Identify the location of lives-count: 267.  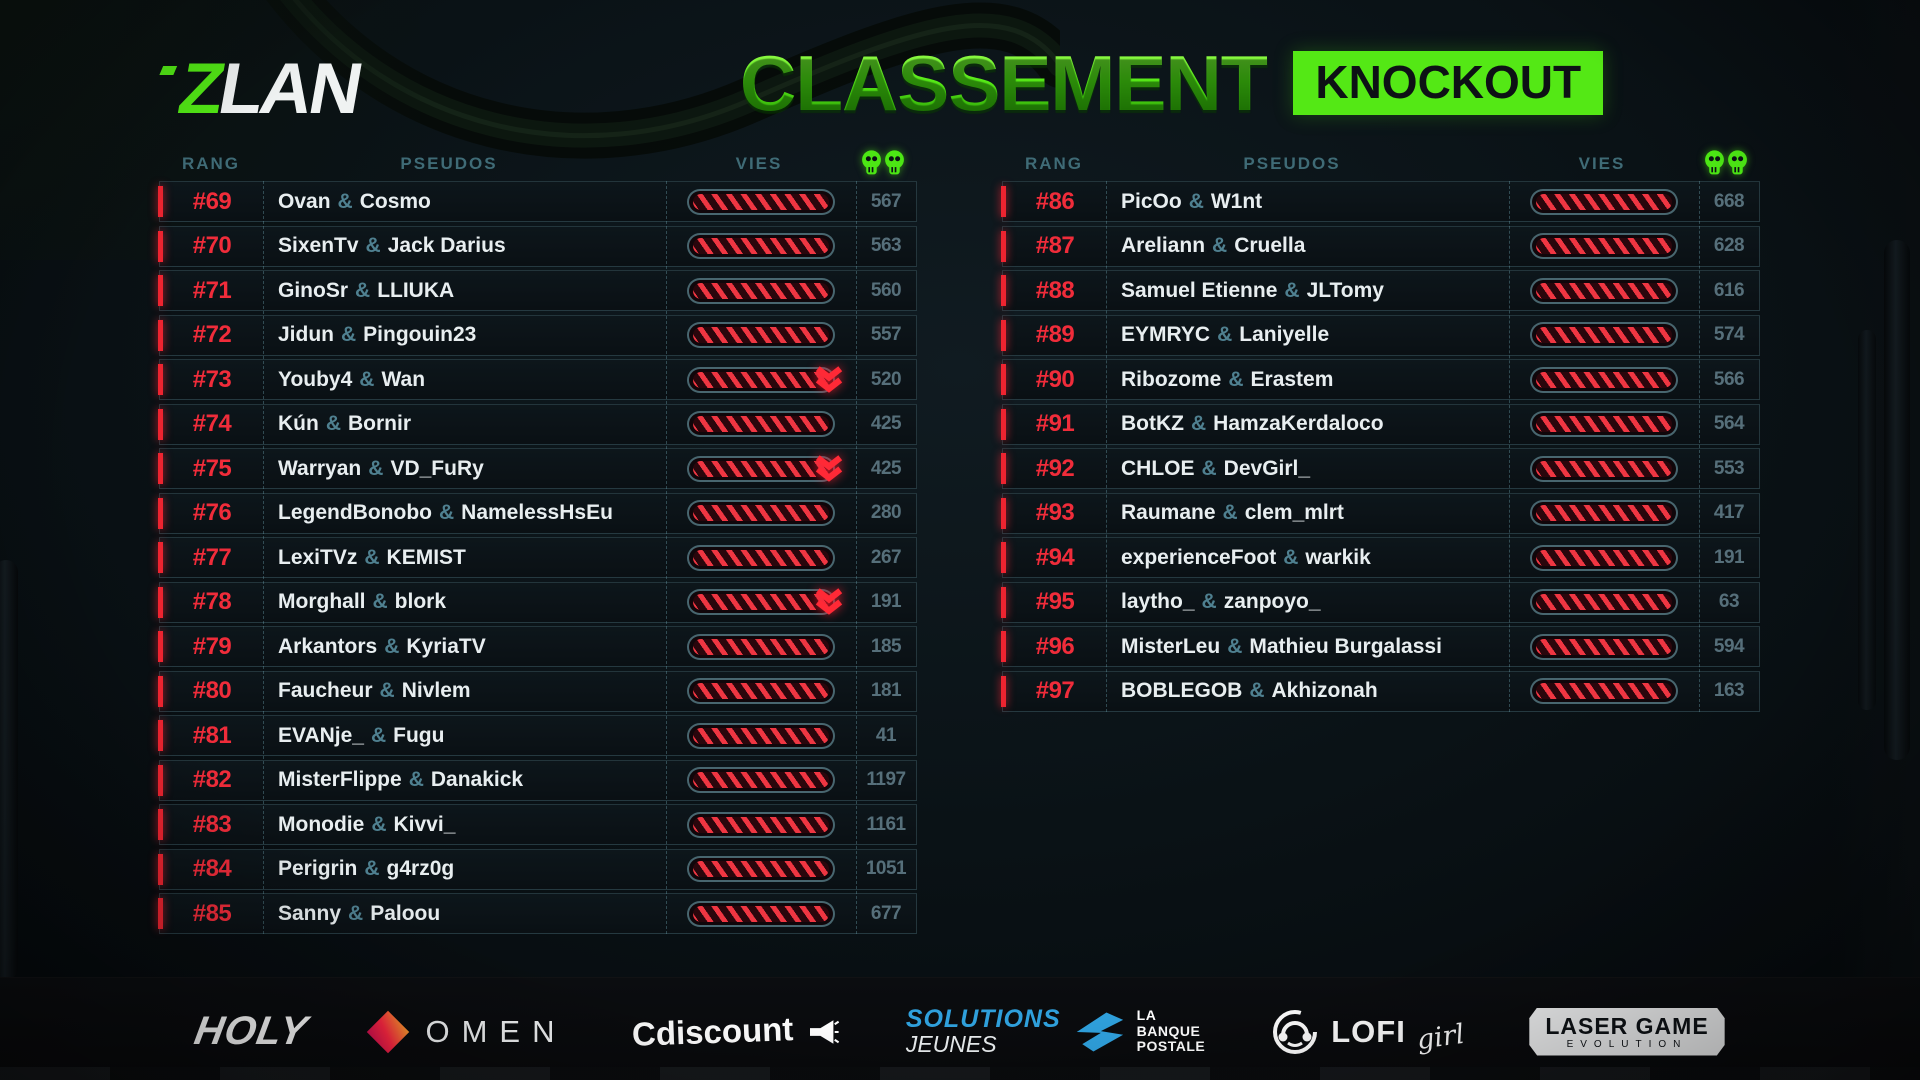
(886, 557).